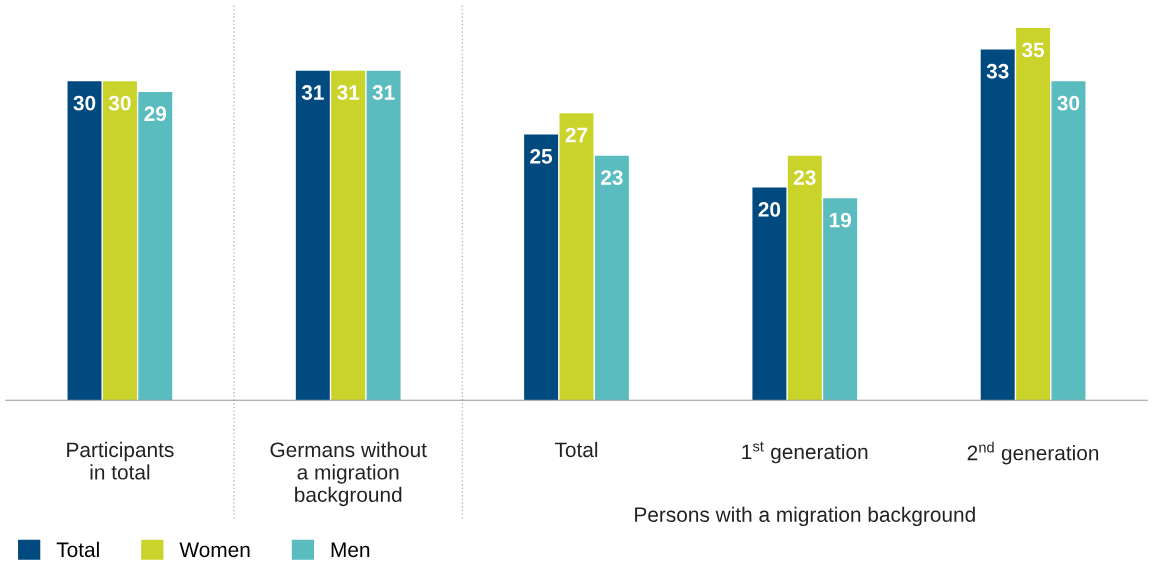 Image resolution: width=1153 pixels, height=580 pixels. Describe the element at coordinates (805, 516) in the screenshot. I see `text: Persons with a migration background` at that location.